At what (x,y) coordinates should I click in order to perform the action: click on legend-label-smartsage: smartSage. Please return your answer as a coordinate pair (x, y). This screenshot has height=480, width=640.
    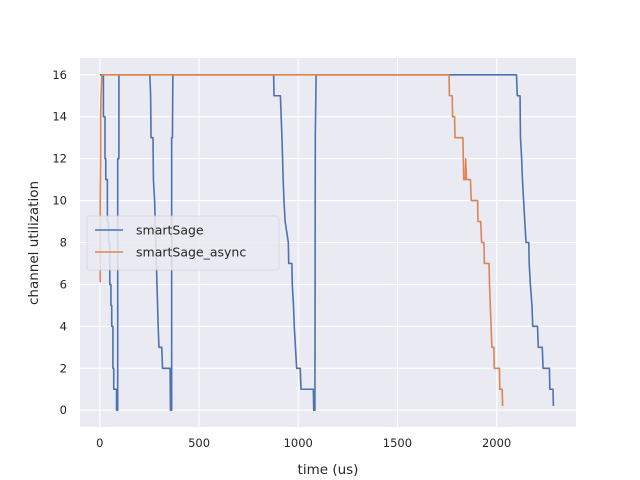
    Looking at the image, I should click on (170, 230).